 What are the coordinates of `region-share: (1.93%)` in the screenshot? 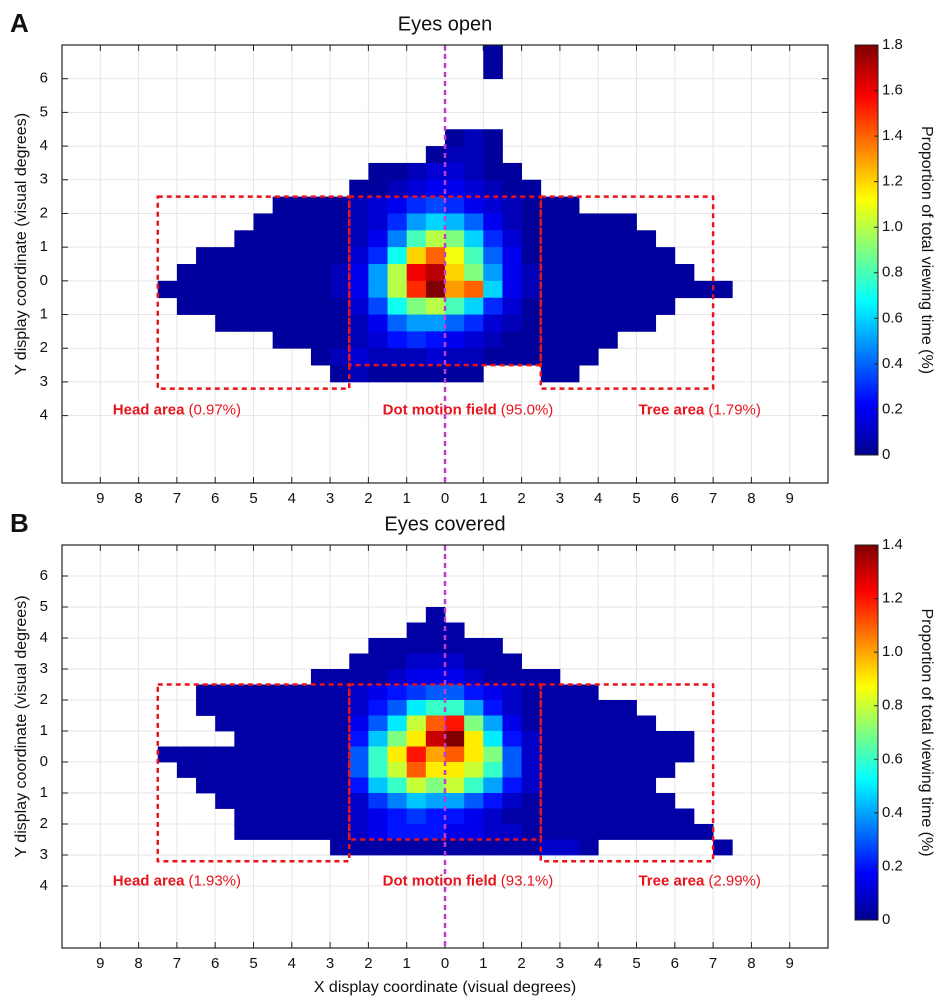 It's located at (214, 880).